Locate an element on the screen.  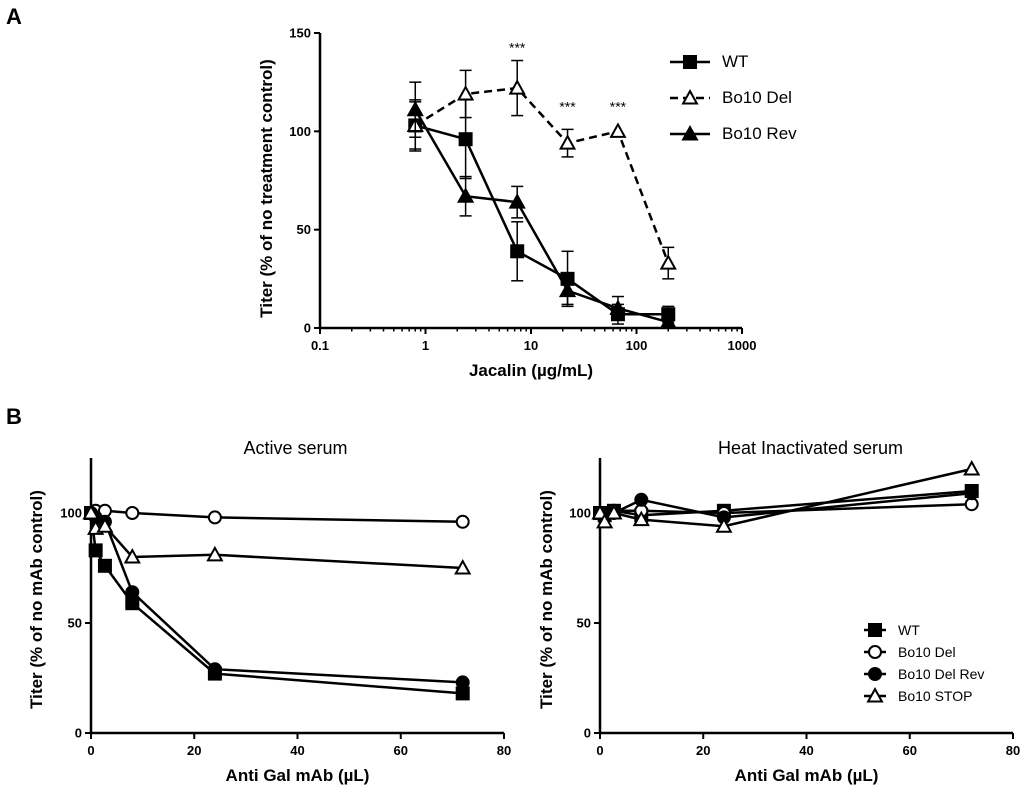
chart-title: Heat Inactivated serum is located at coordinates (810, 448).